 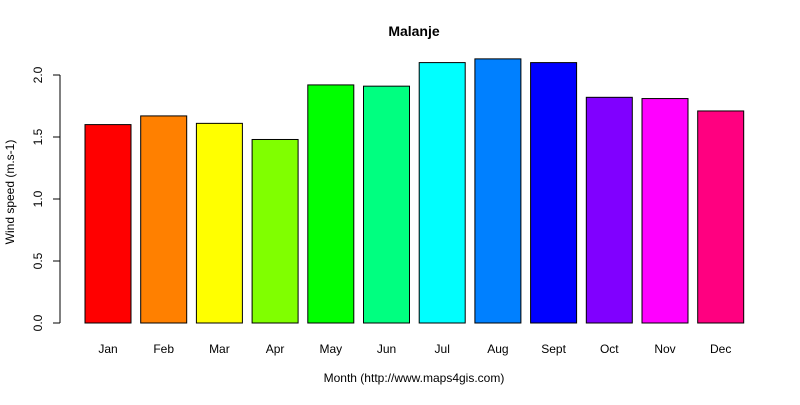 What do you see at coordinates (46, 198) in the screenshot?
I see `y-axis: 0.0 0.5 1.0 1.5 2.0` at bounding box center [46, 198].